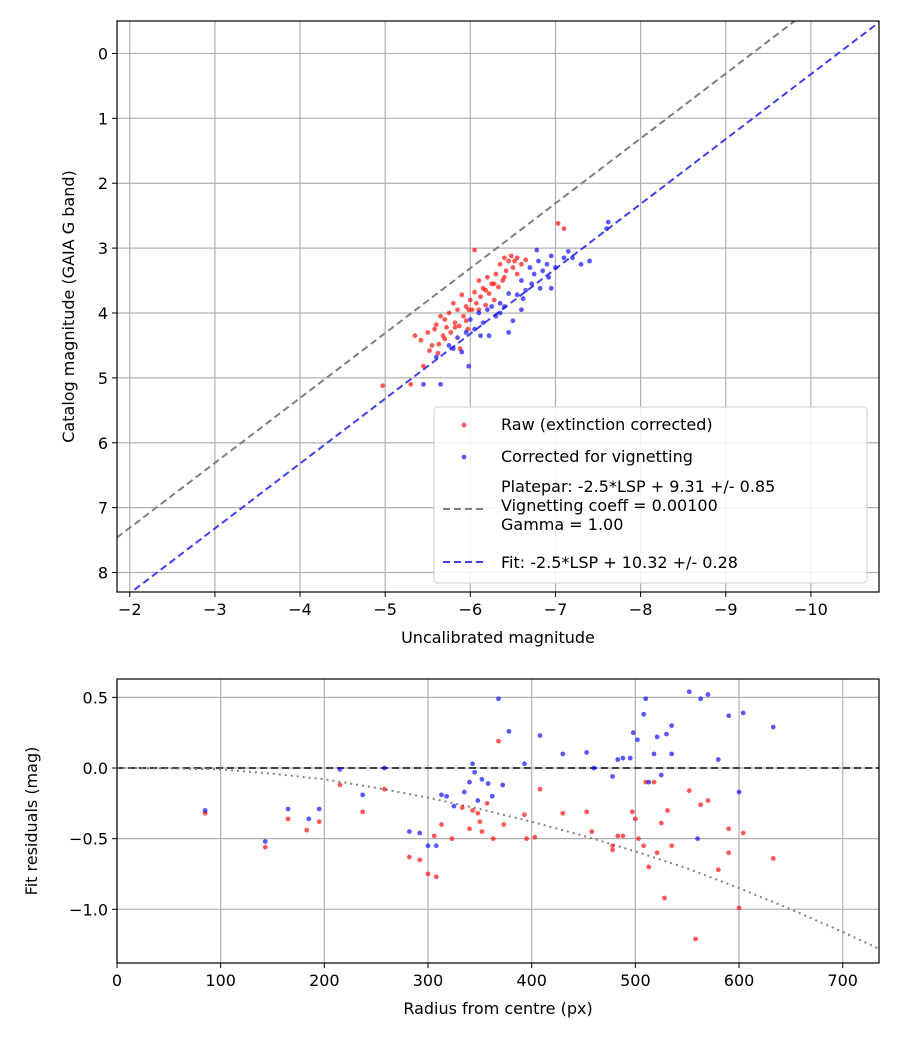  Describe the element at coordinates (31, 821) in the screenshot. I see `y-axis-label: Fit residuals (mag)` at that location.